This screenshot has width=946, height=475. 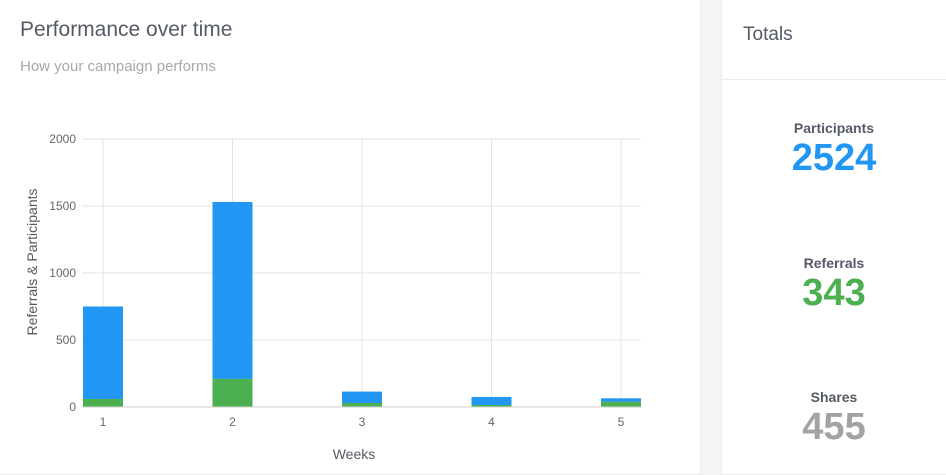 What do you see at coordinates (834, 40) in the screenshot?
I see `totals-header: Totals` at bounding box center [834, 40].